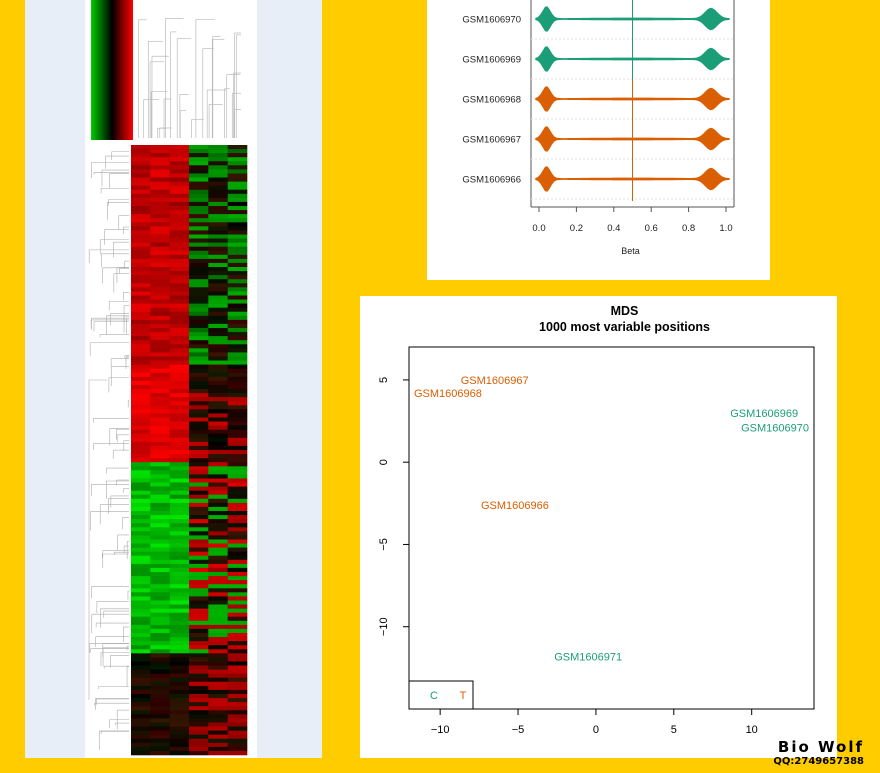  What do you see at coordinates (440, 730) in the screenshot?
I see `mds-x-tick-label: −10` at bounding box center [440, 730].